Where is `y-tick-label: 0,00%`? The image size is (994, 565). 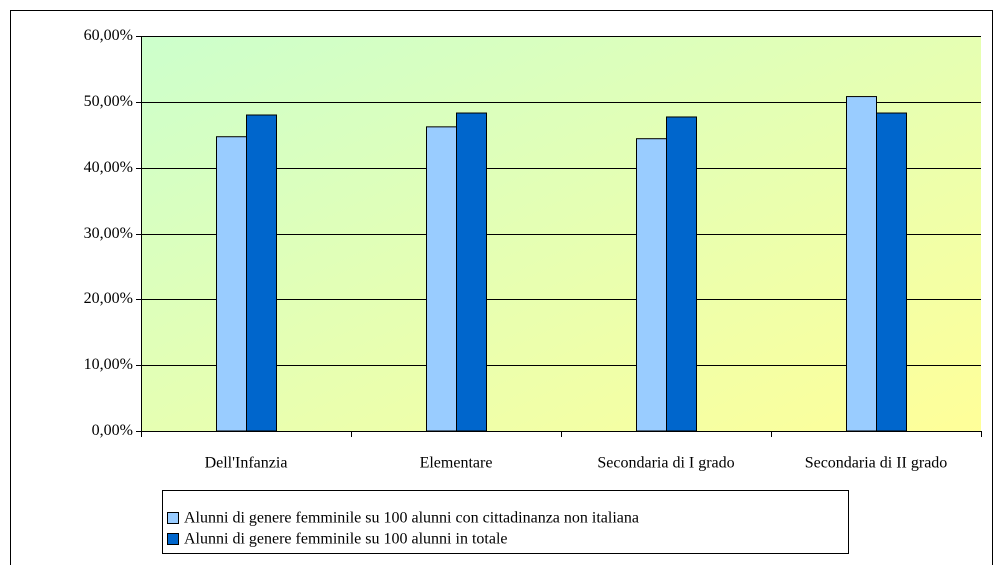 y-tick-label: 0,00% is located at coordinates (112, 430).